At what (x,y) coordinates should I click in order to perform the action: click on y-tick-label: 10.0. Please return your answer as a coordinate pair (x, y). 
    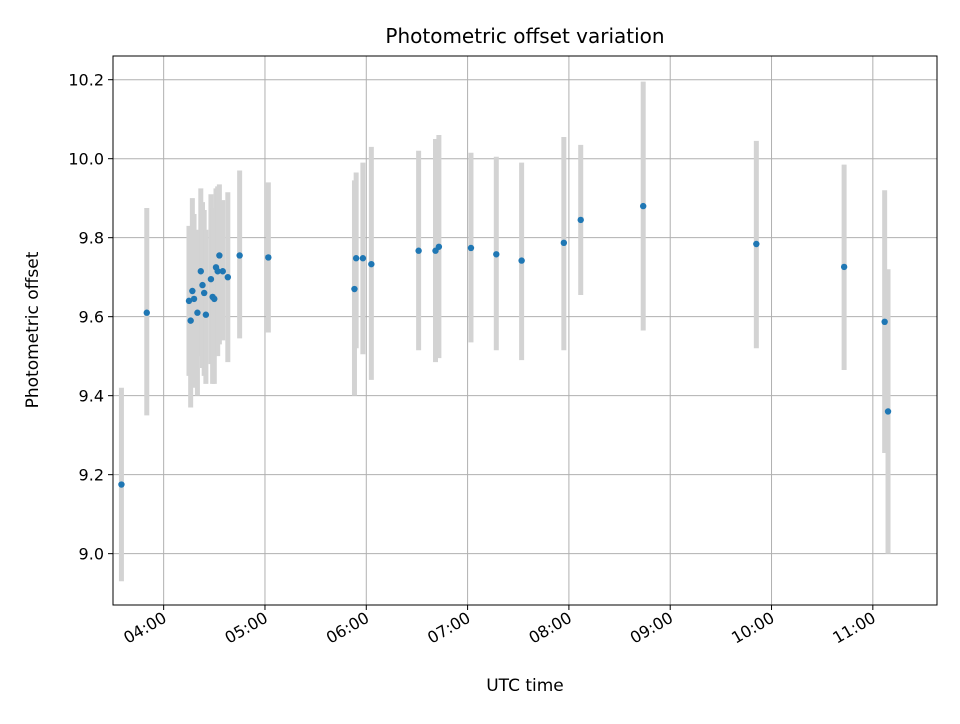
    Looking at the image, I should click on (86, 159).